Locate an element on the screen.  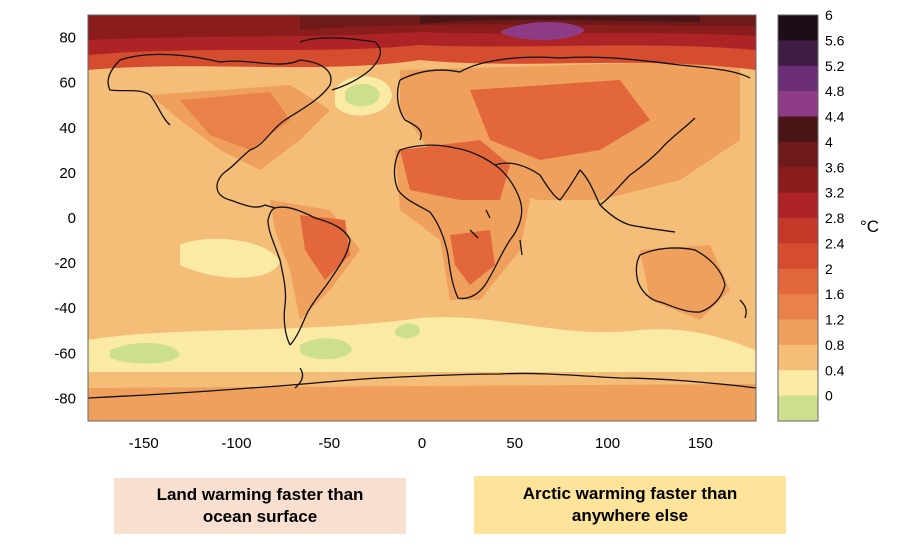
callout-land-warming: Land warming faster than ocean surface is located at coordinates (260, 506).